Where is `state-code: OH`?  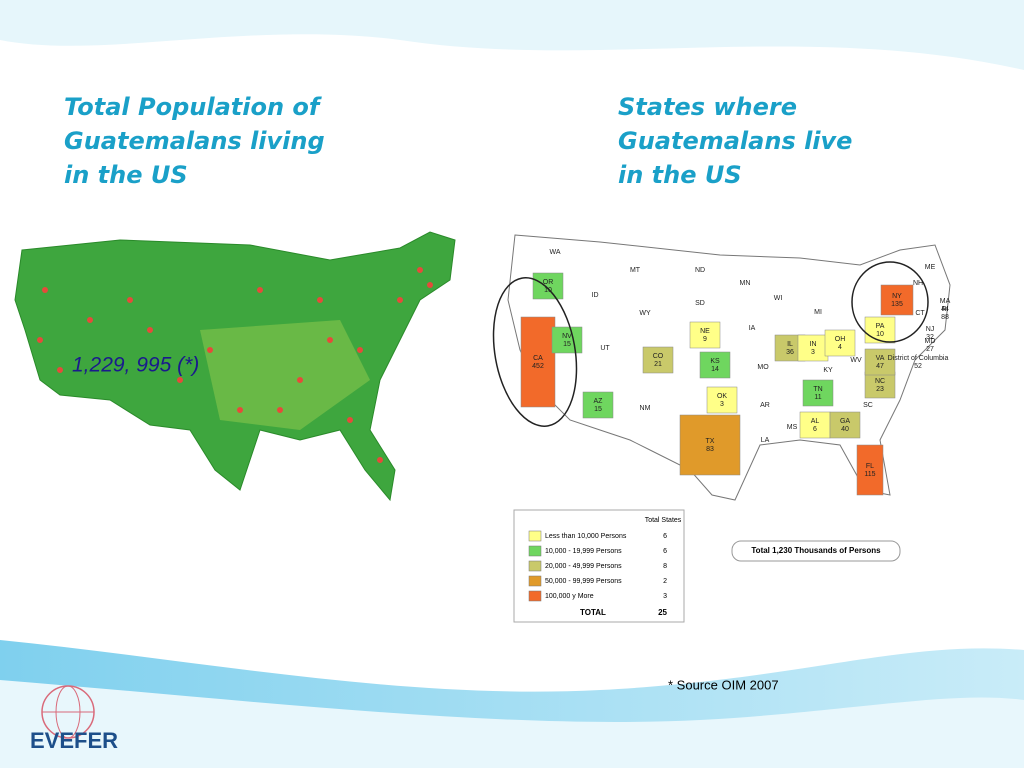 state-code: OH is located at coordinates (840, 339).